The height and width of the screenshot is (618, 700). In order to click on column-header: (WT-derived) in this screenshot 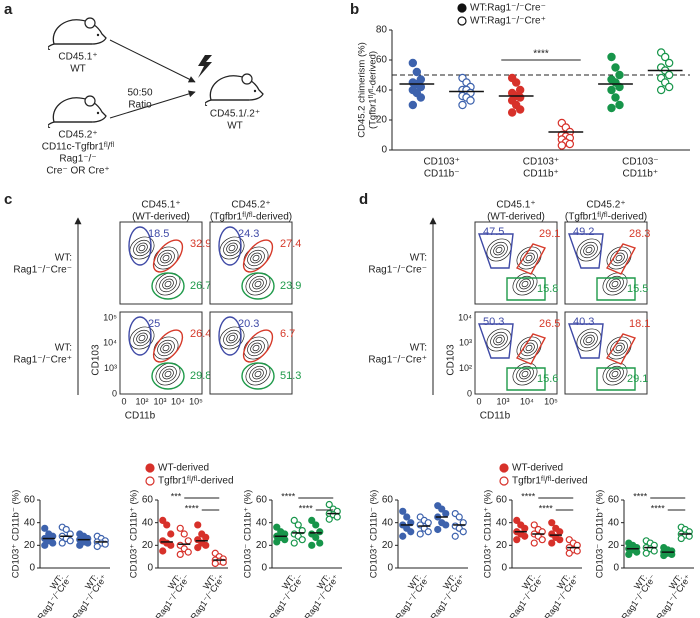, I will do `click(516, 217)`.